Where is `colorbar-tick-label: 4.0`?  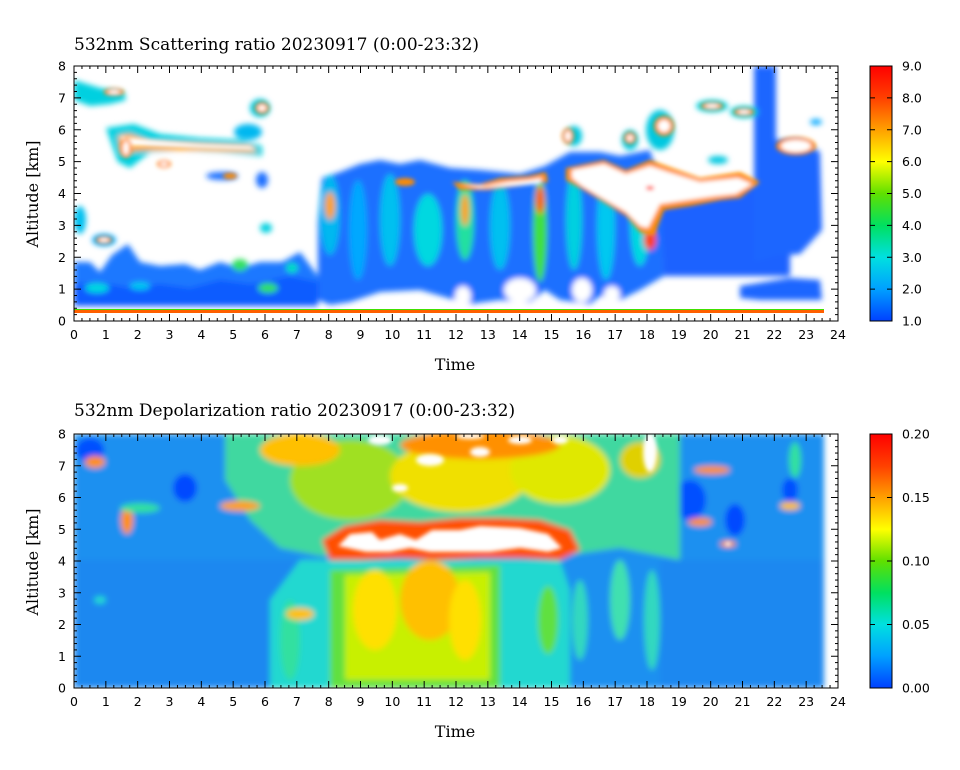
colorbar-tick-label: 4.0 is located at coordinates (912, 225).